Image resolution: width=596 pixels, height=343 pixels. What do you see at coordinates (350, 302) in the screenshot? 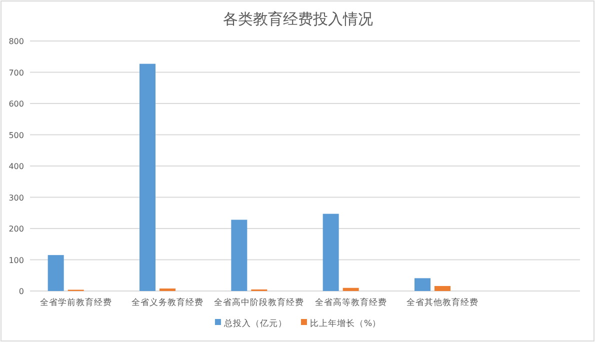
I see `x-tick-label: 全省高等教育经费` at bounding box center [350, 302].